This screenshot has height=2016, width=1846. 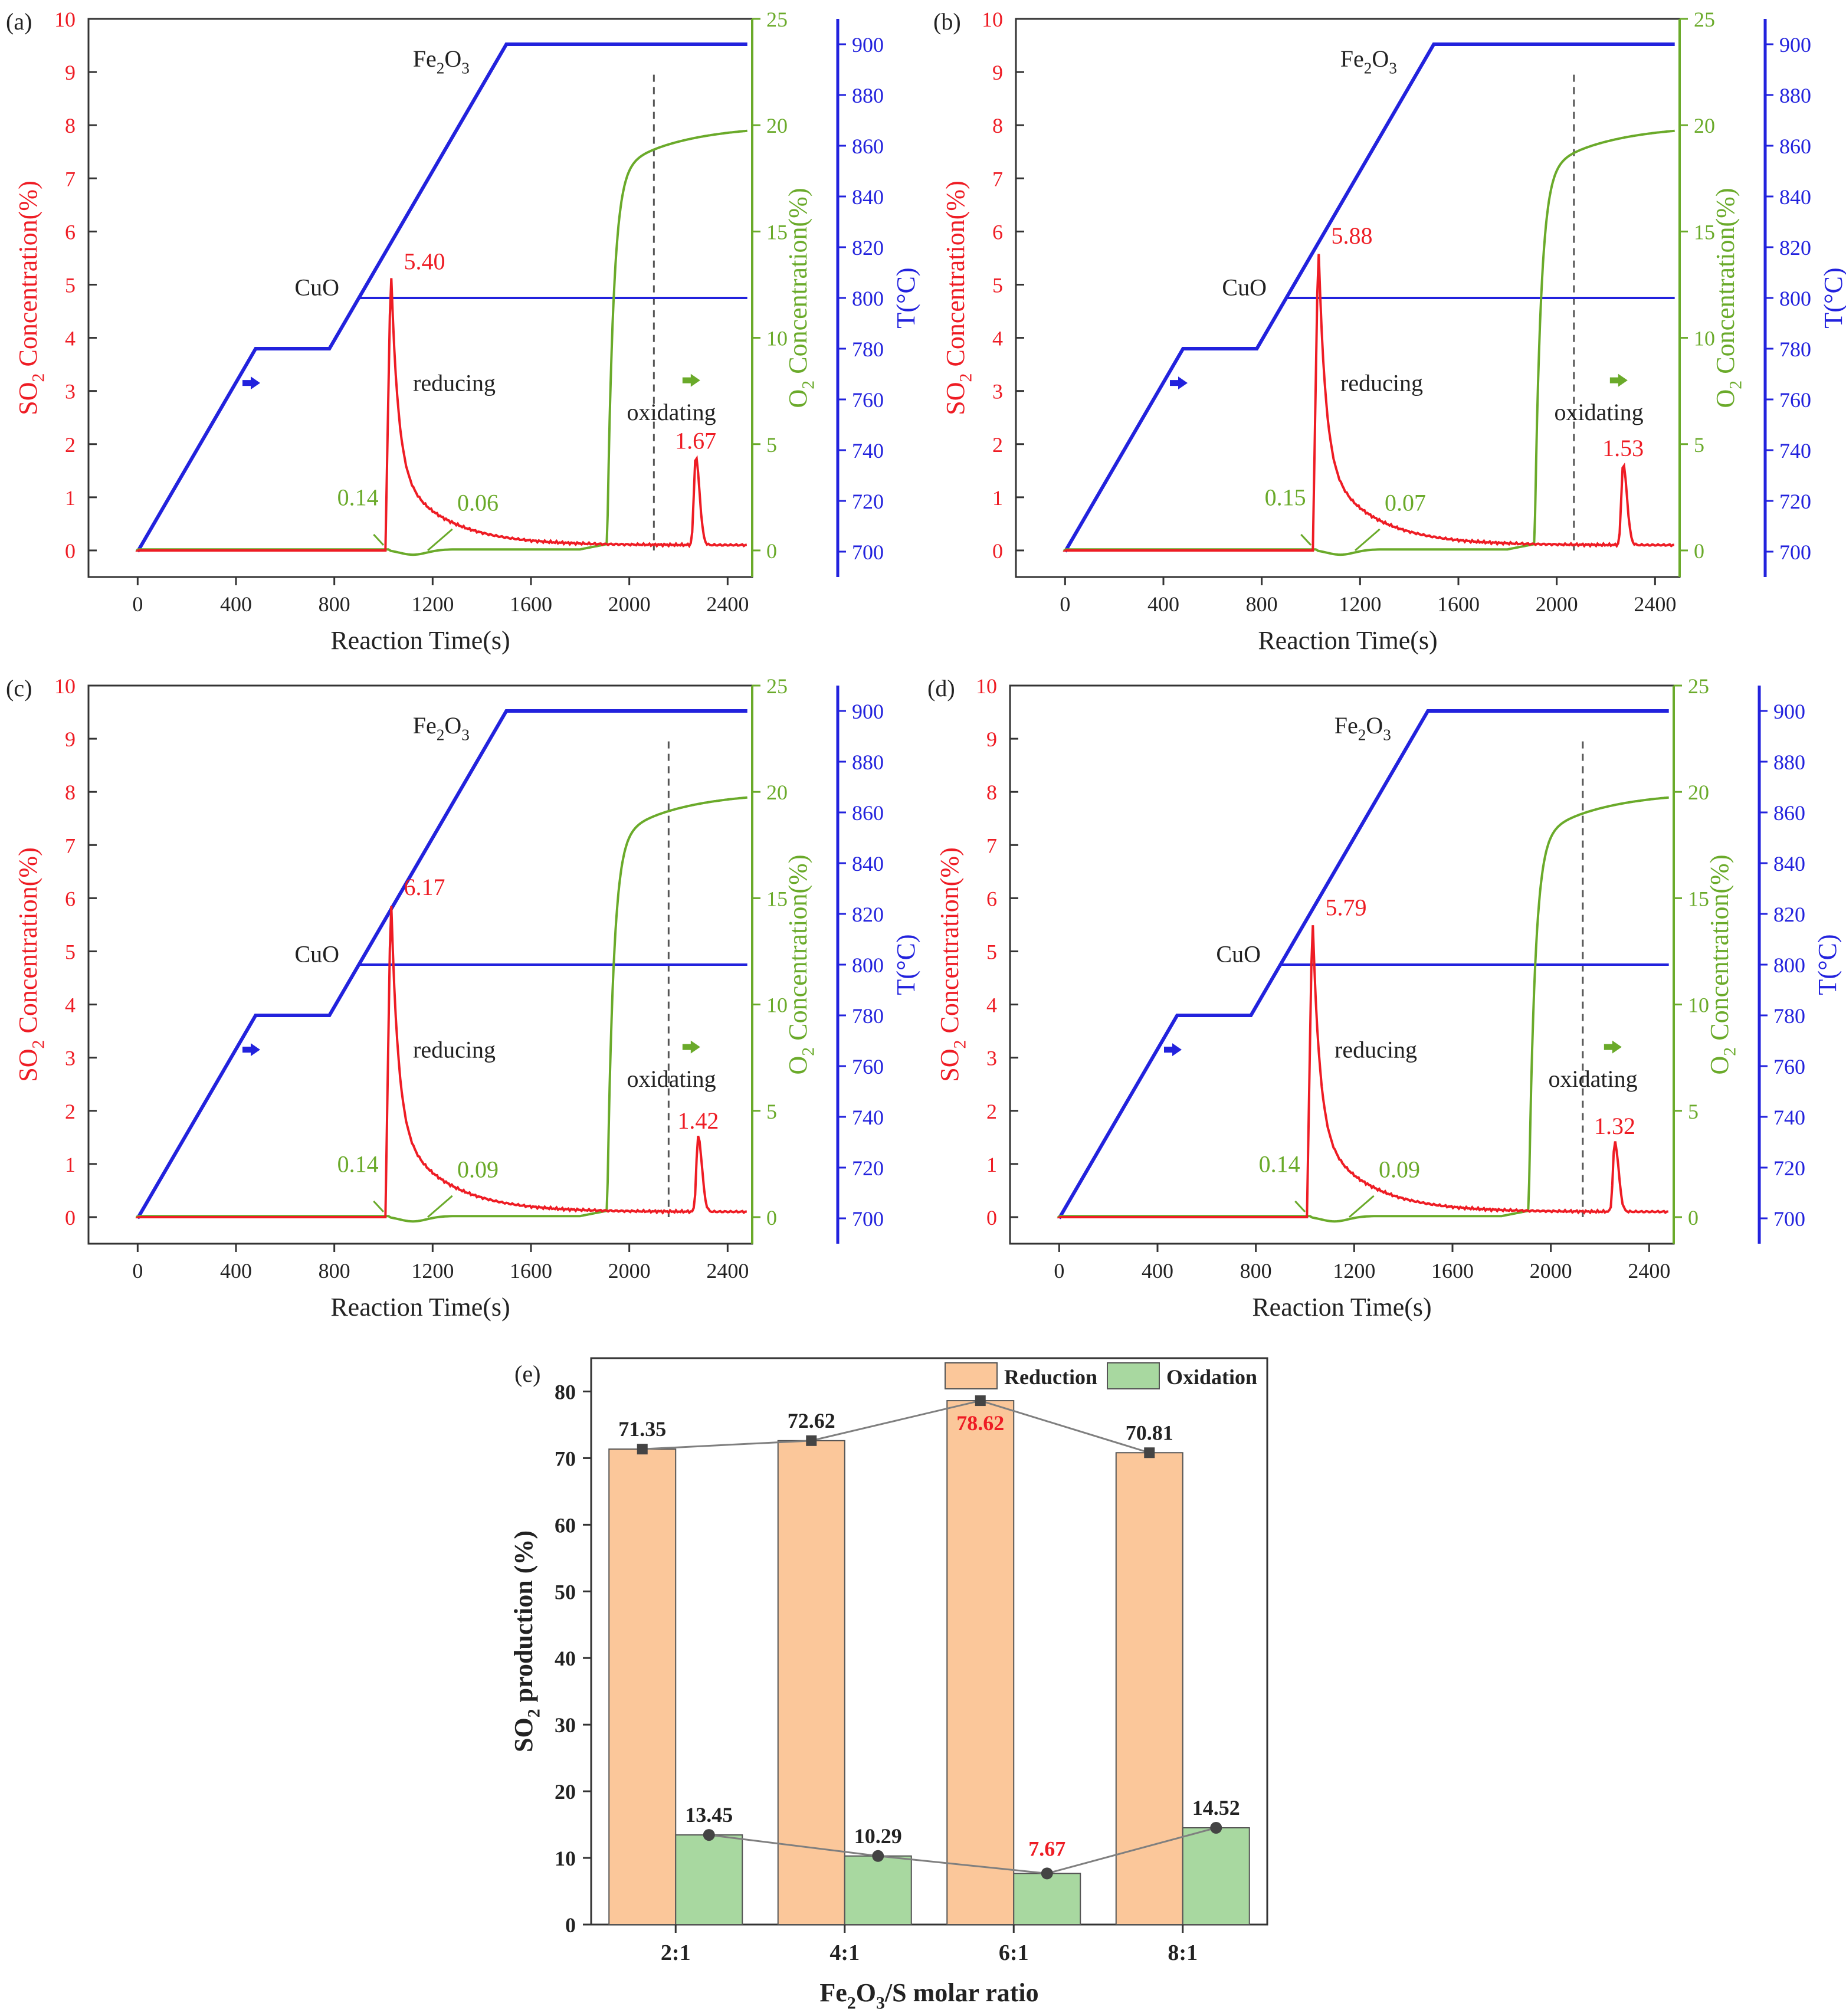 I want to click on y-tick-label: 20, so click(x=565, y=1792).